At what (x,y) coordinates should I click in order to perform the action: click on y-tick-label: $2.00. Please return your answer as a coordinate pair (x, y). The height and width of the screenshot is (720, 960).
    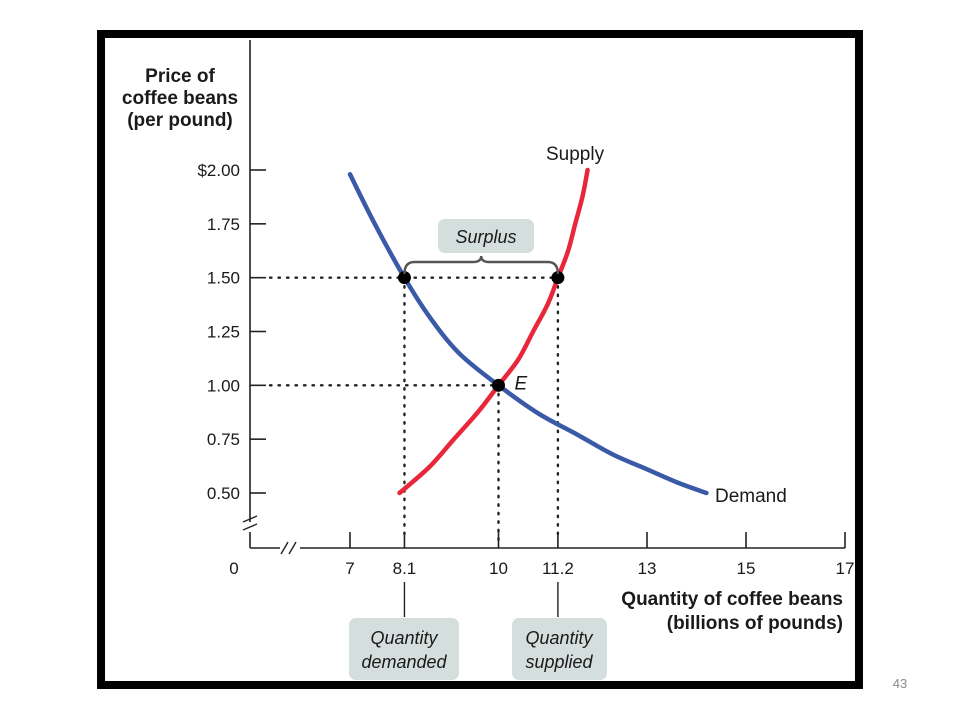
    Looking at the image, I should click on (218, 170).